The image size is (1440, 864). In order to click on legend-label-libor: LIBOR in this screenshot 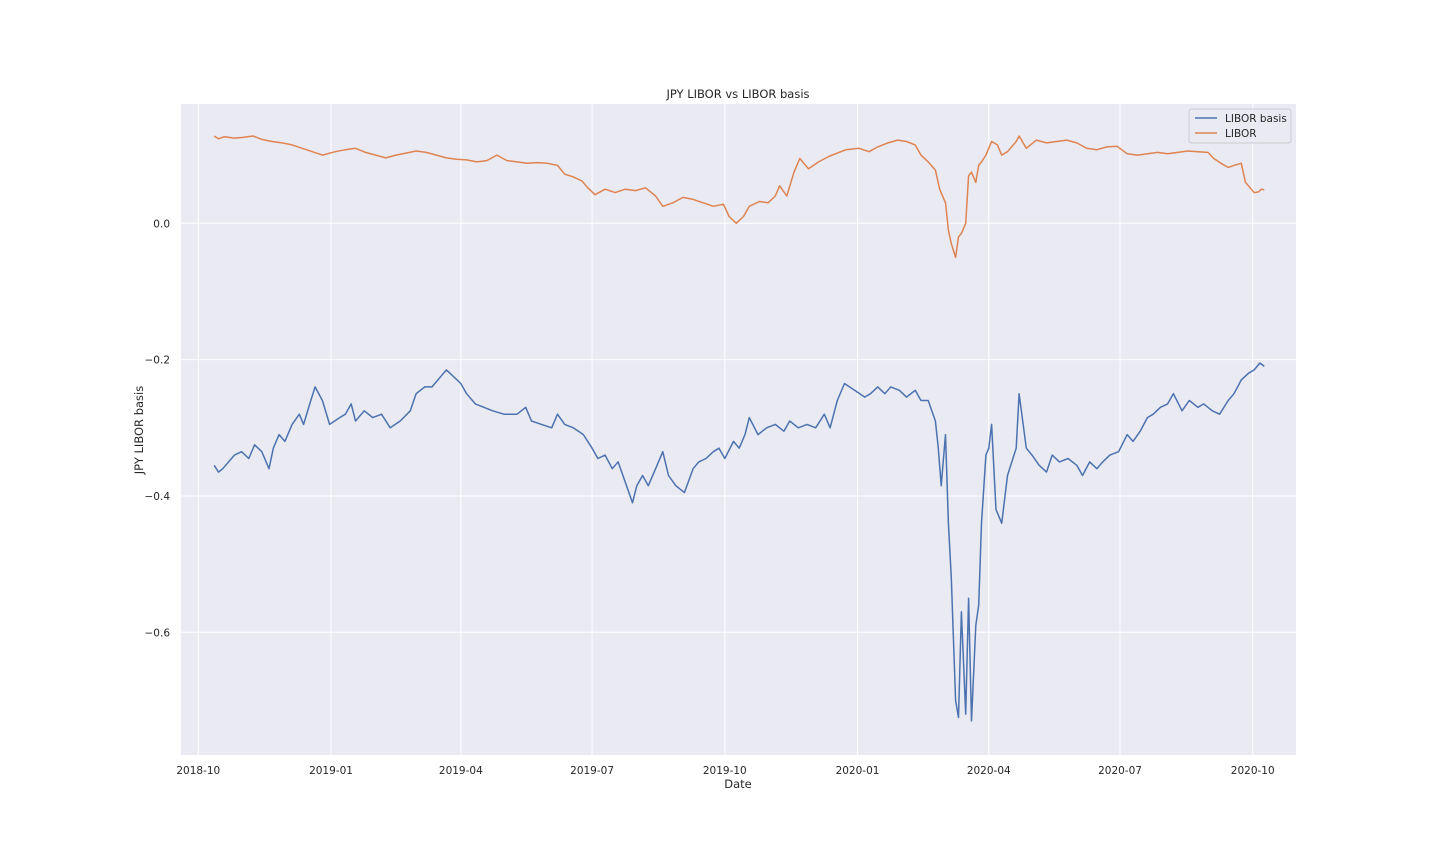, I will do `click(1241, 134)`.